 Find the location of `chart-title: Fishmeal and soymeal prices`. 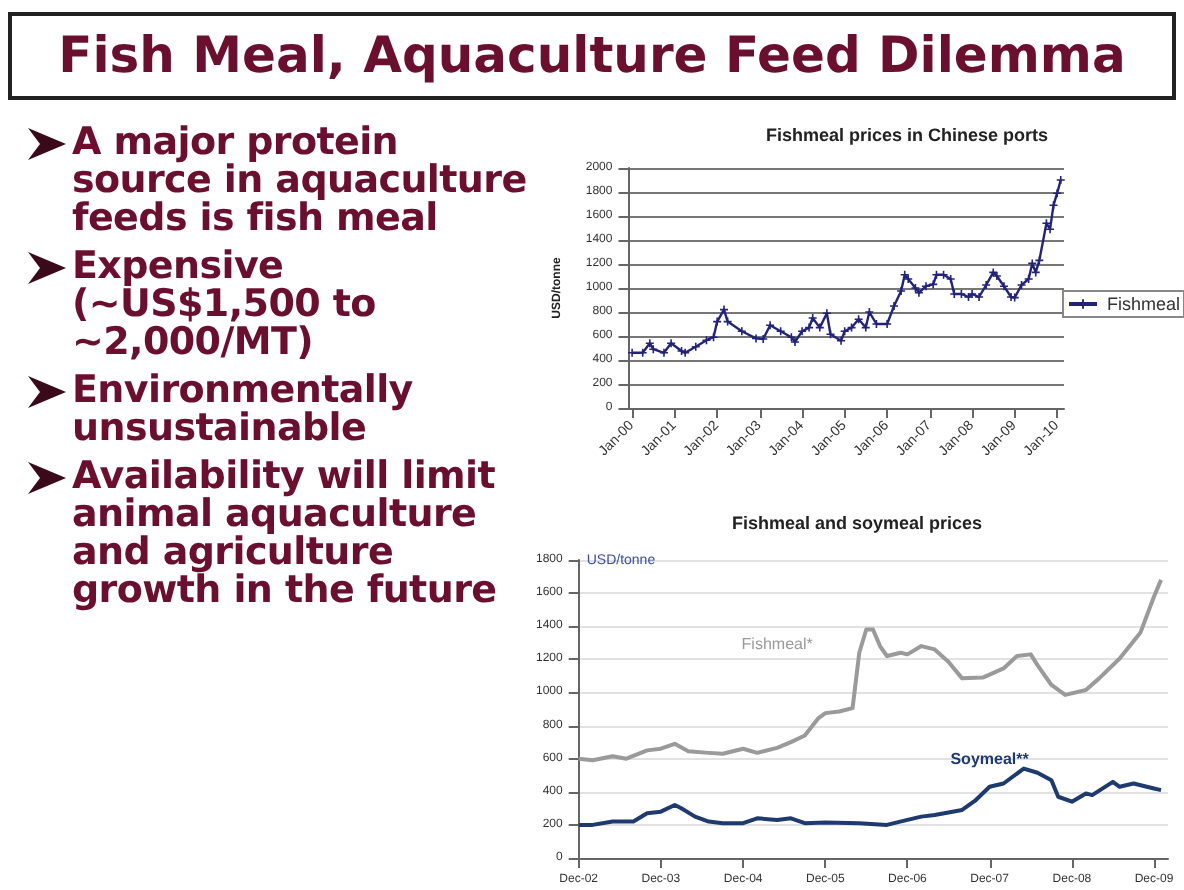

chart-title: Fishmeal and soymeal prices is located at coordinates (857, 523).